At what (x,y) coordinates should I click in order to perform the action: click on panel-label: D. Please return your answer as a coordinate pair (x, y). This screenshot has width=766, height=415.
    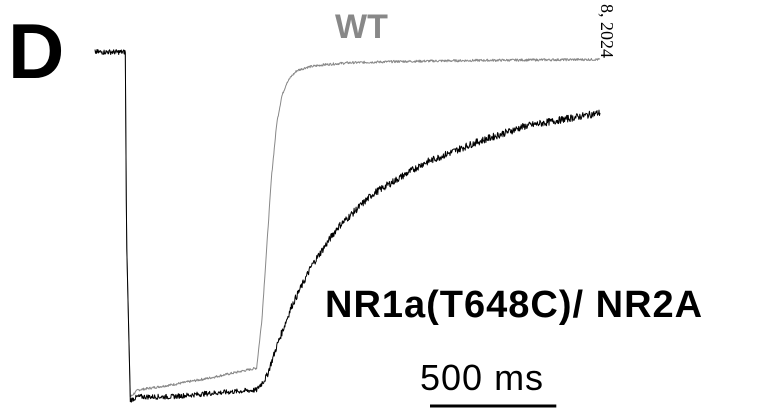
    Looking at the image, I should click on (36, 51).